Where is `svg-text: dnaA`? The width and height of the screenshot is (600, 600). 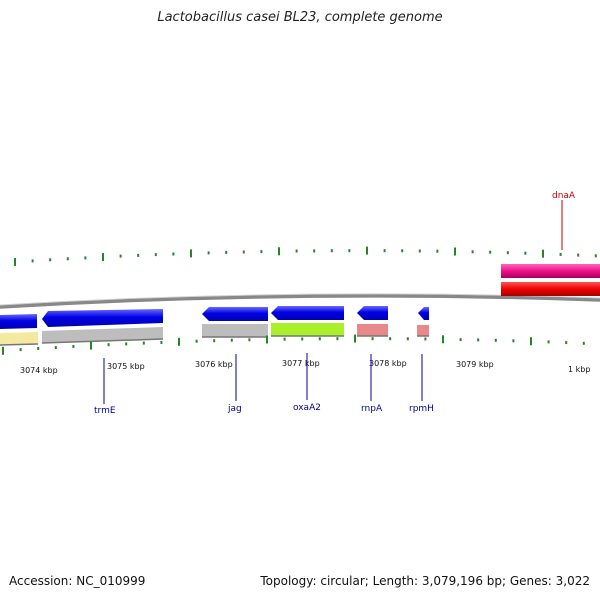
svg-text: dnaA is located at coordinates (564, 196).